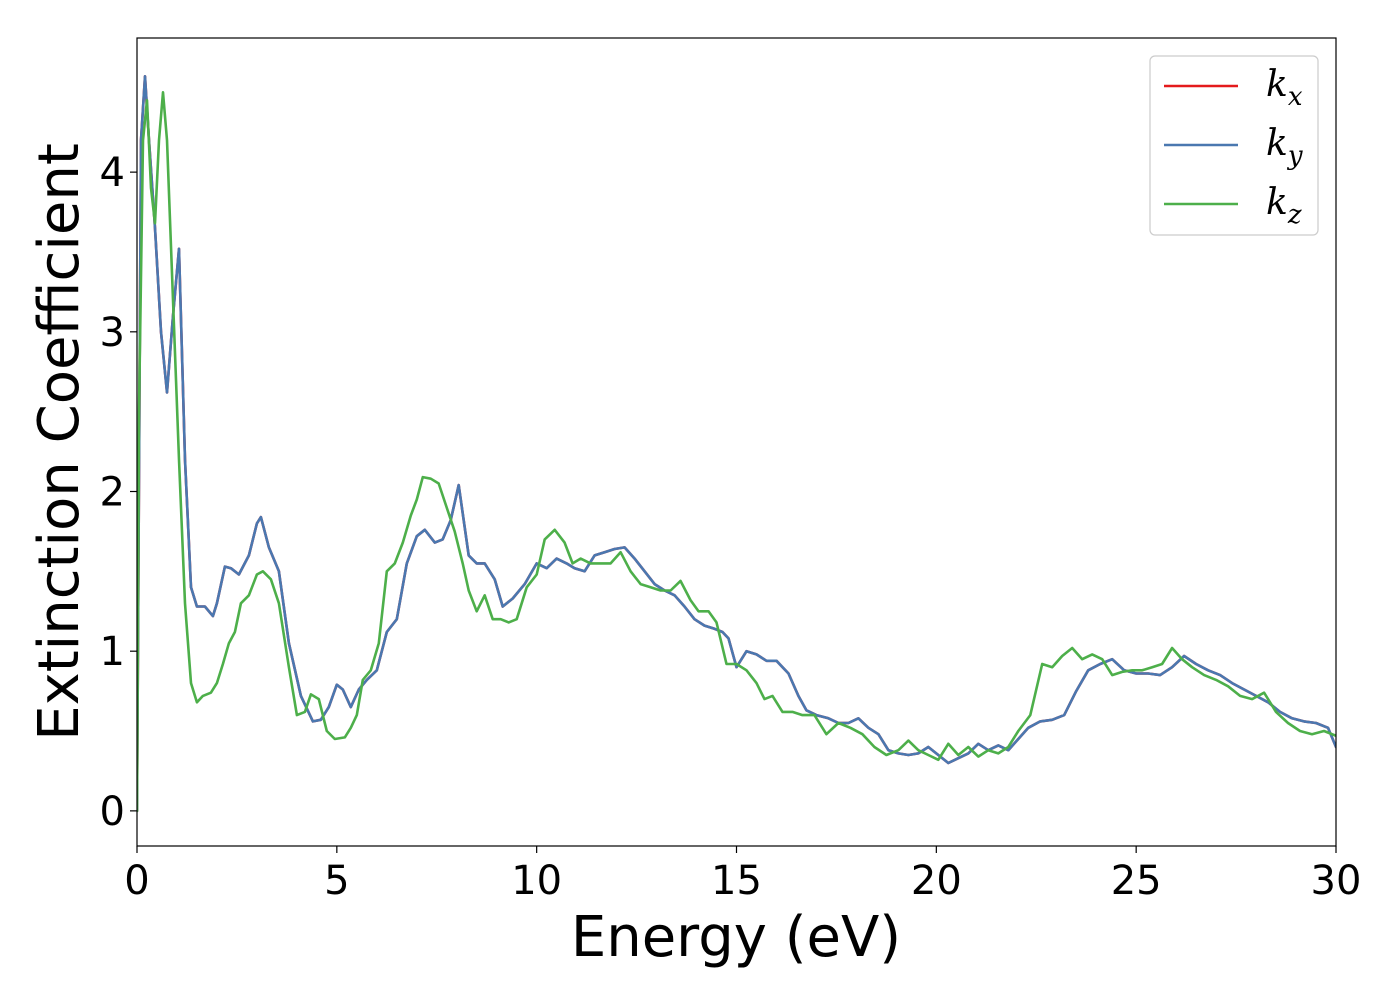  Describe the element at coordinates (536, 881) in the screenshot. I see `x-tick-label: 10` at that location.